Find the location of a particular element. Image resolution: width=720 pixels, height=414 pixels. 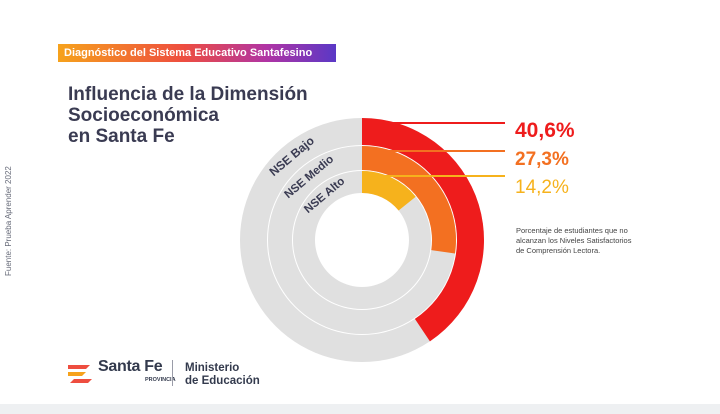

ring-bar-nse-medio is located at coordinates (409, 200).